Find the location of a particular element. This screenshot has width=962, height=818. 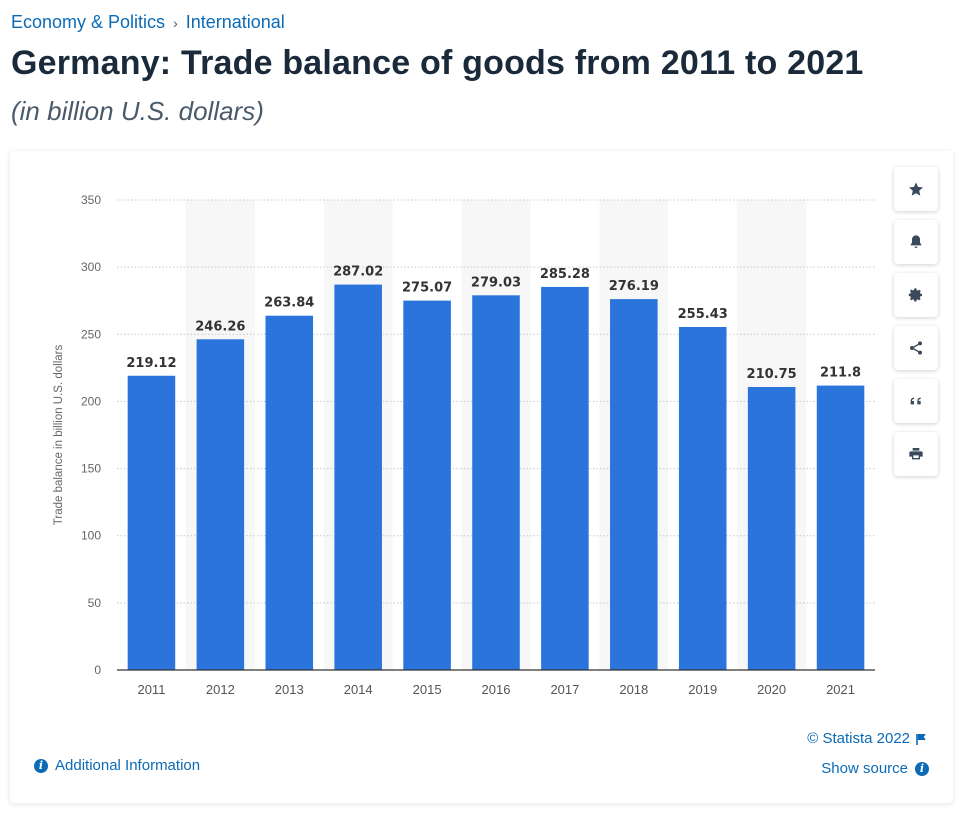

data-label: 255.43 is located at coordinates (703, 314).